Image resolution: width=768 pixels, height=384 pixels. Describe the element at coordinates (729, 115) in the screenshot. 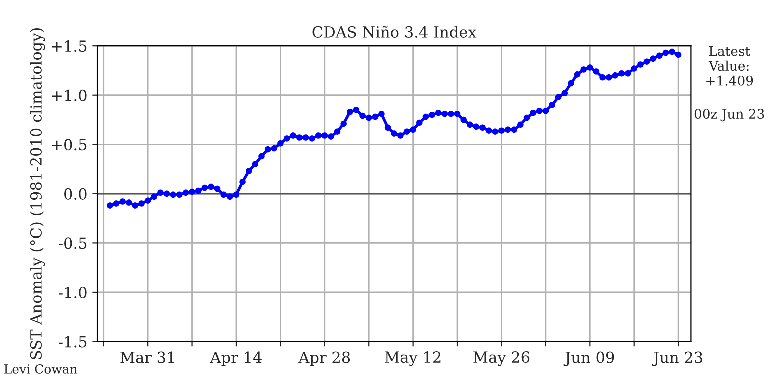

I see `text: 00z Jun 23` at that location.